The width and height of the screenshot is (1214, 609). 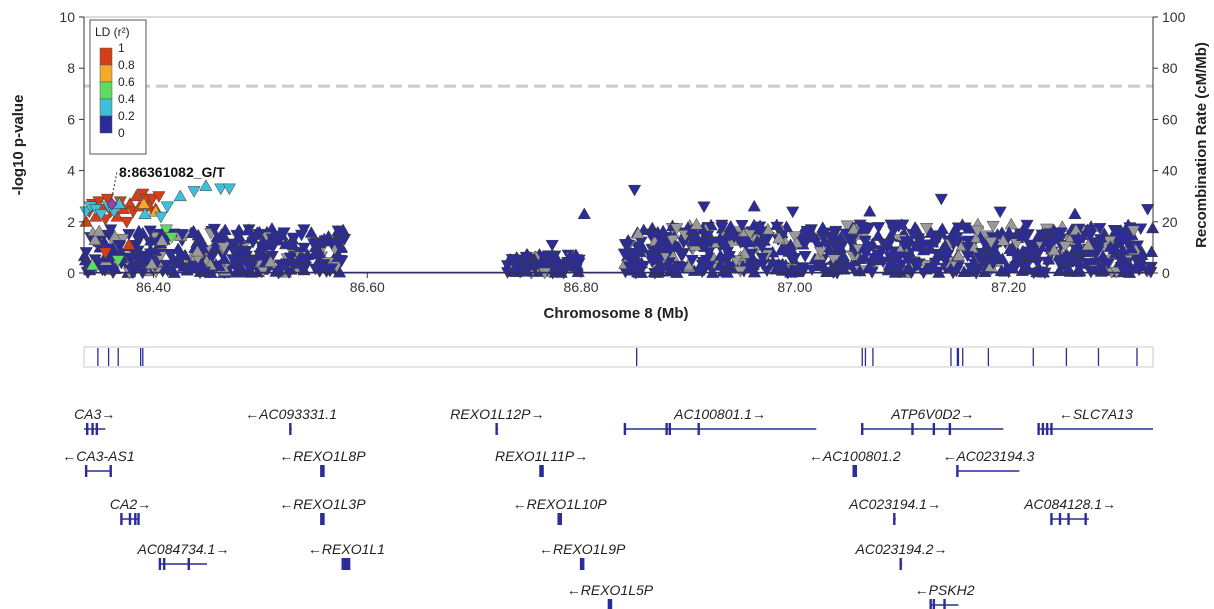 What do you see at coordinates (541, 462) in the screenshot?
I see `gene-rexo1l11p: REXO1L11P→` at bounding box center [541, 462].